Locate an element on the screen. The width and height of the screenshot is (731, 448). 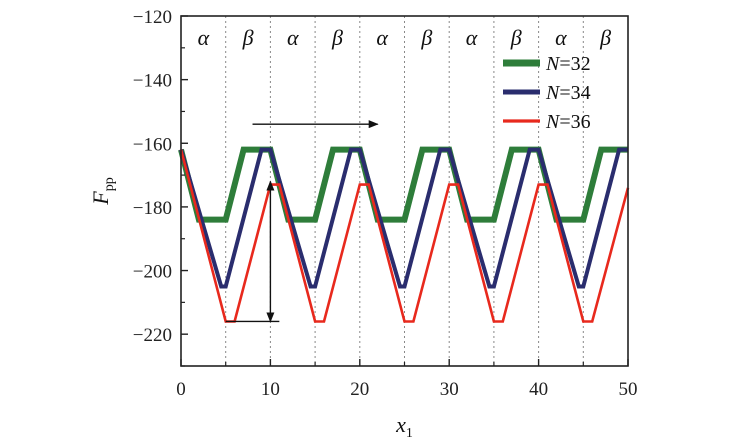
x-axis-ticks: 0 10 20 30 40 50 is located at coordinates (407, 379).